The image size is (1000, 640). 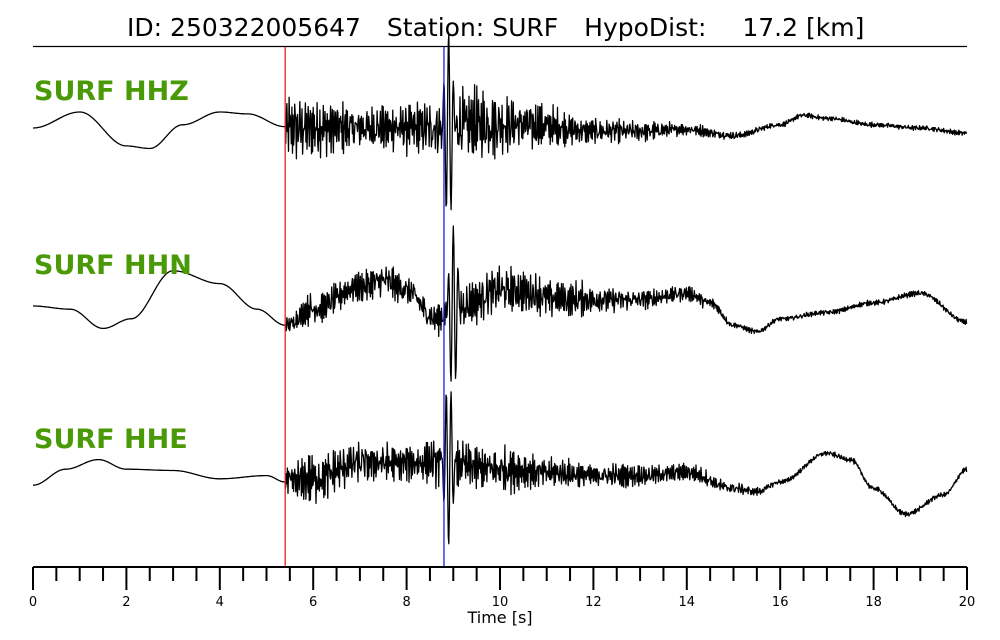 I want to click on tick-label: 2, so click(x=126, y=602).